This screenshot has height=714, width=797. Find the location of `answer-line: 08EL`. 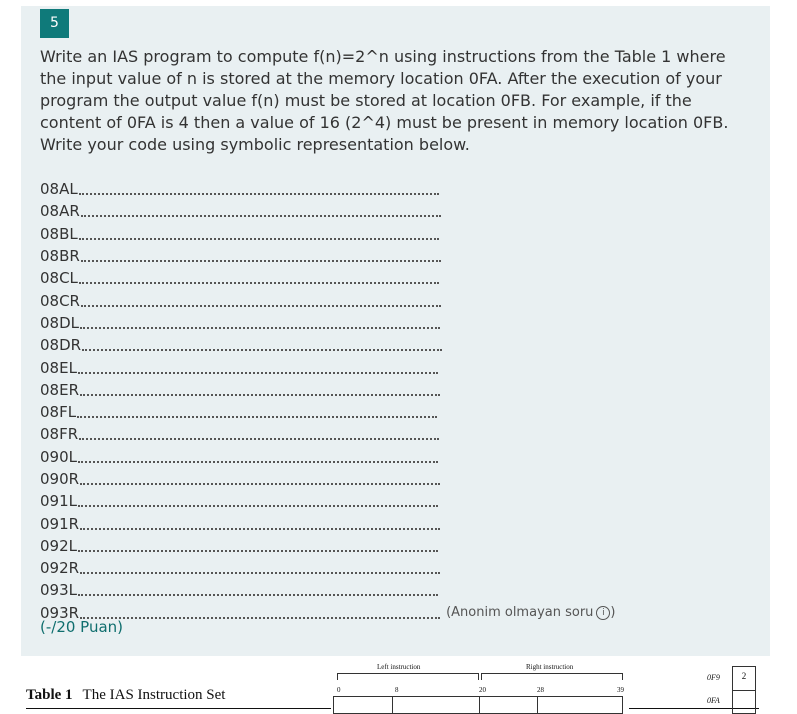

answer-line: 08EL is located at coordinates (327, 367).